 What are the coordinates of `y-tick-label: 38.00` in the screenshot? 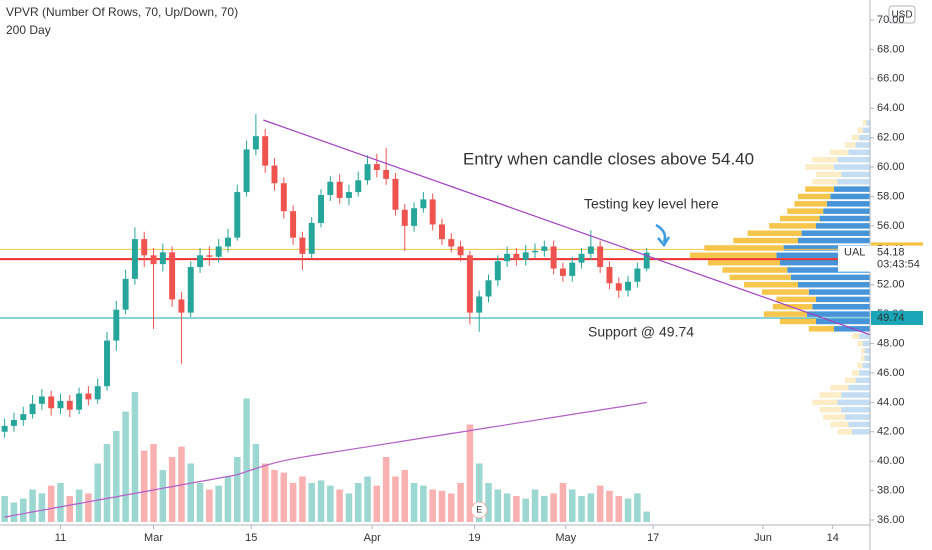 It's located at (891, 490).